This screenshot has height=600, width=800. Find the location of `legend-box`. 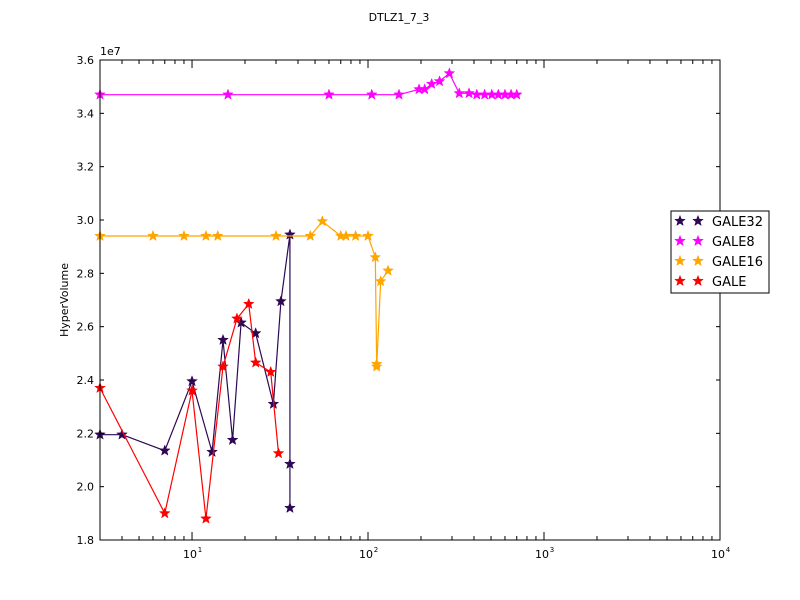

legend-box is located at coordinates (720, 252).